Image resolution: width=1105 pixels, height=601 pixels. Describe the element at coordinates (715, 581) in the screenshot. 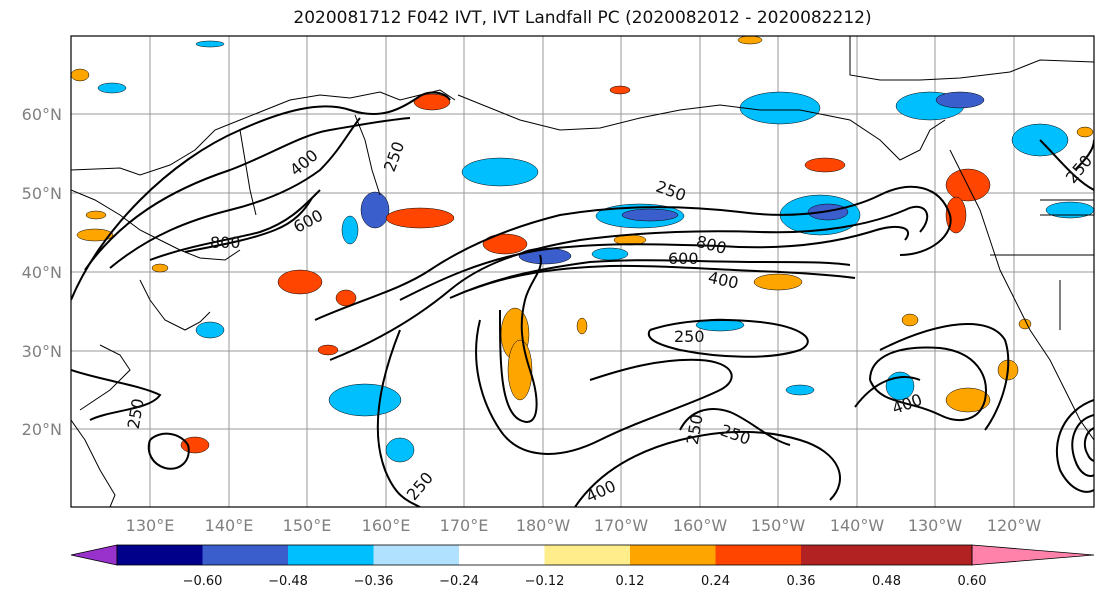

I see `colorbar-tick-label: 0.24` at that location.